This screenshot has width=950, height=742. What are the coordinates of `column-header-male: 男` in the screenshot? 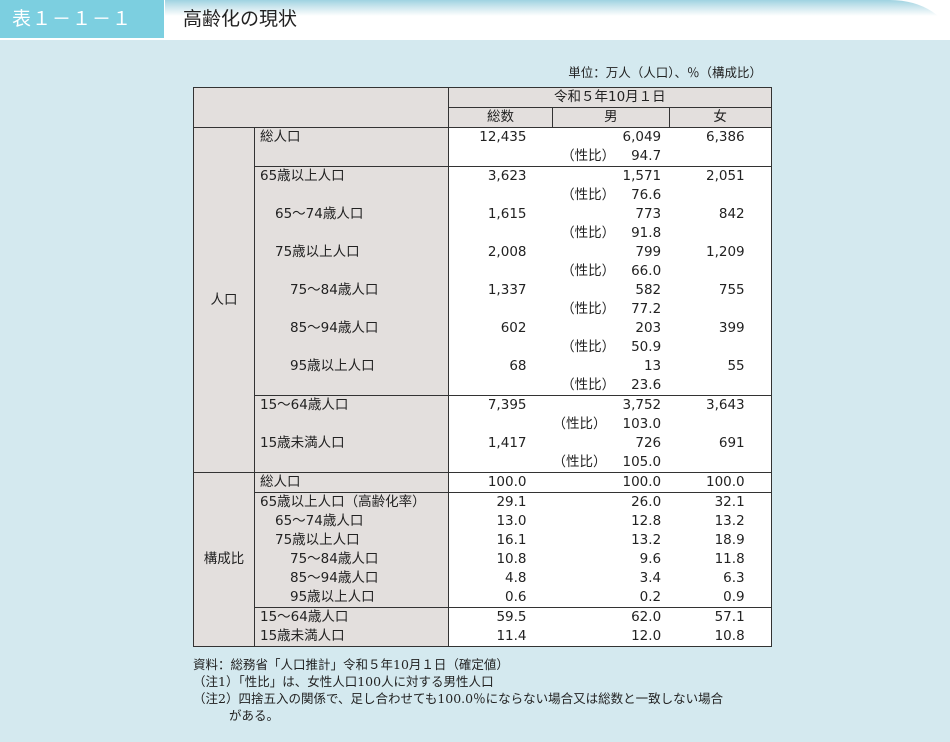 It's located at (611, 117).